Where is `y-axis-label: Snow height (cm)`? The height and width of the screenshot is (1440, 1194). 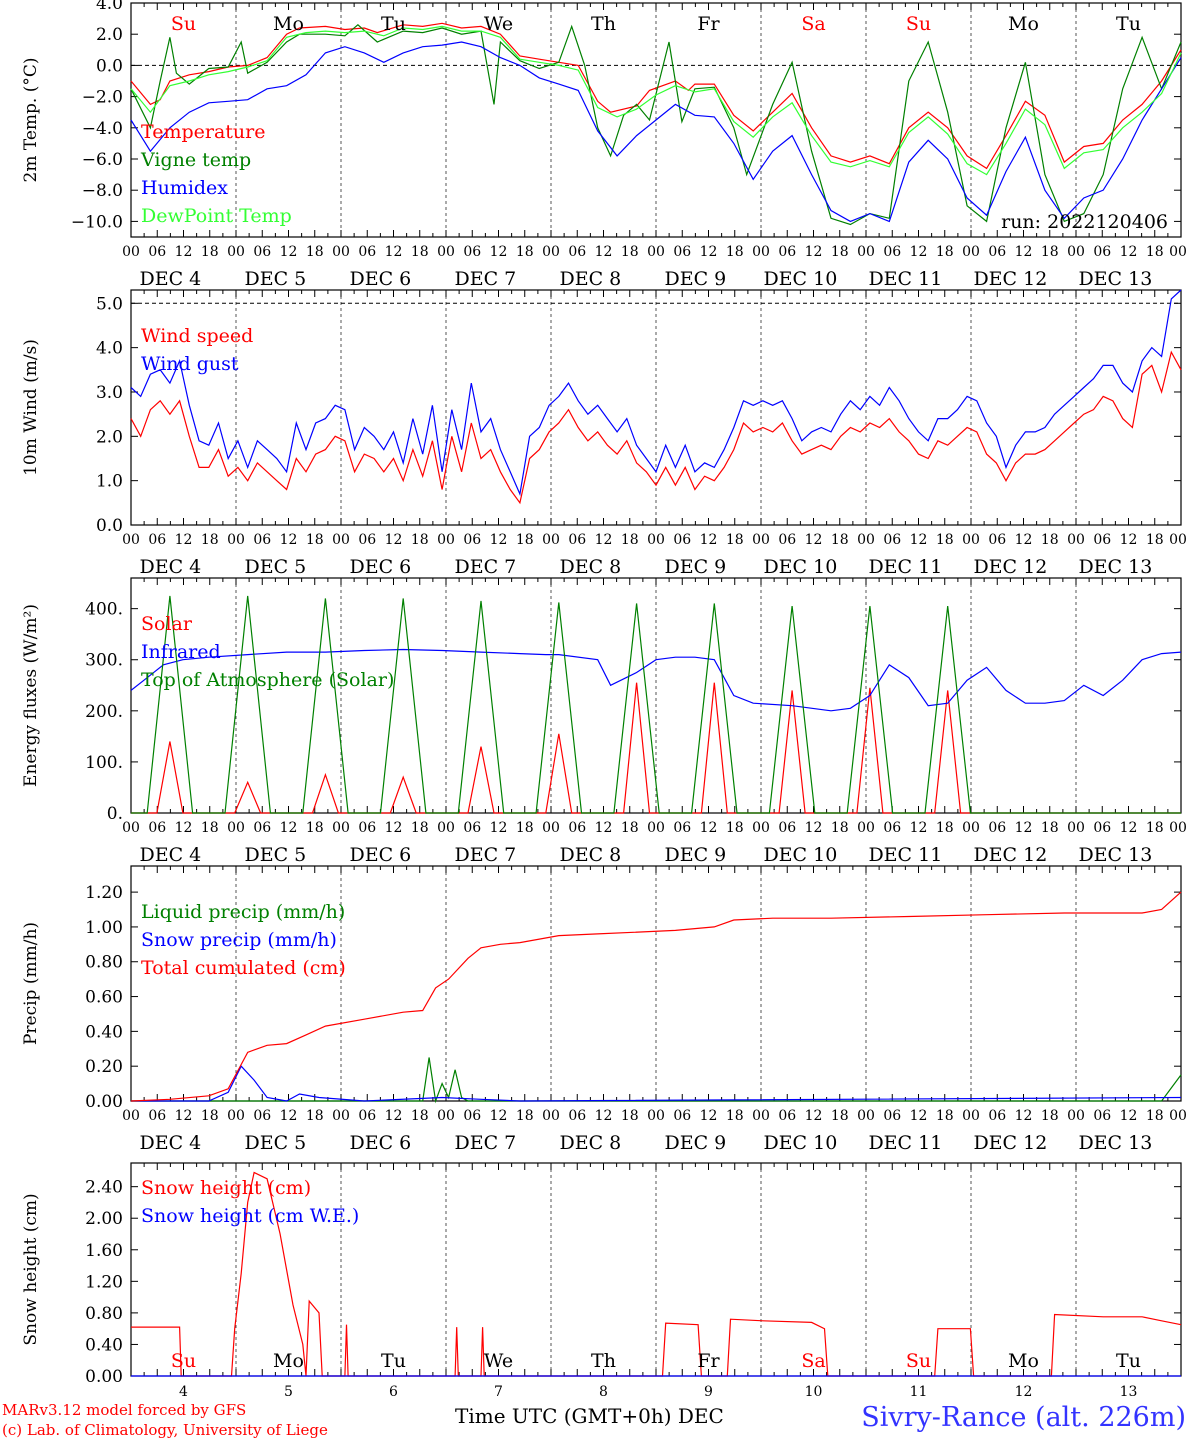
y-axis-label: Snow height (cm) is located at coordinates (31, 1269).